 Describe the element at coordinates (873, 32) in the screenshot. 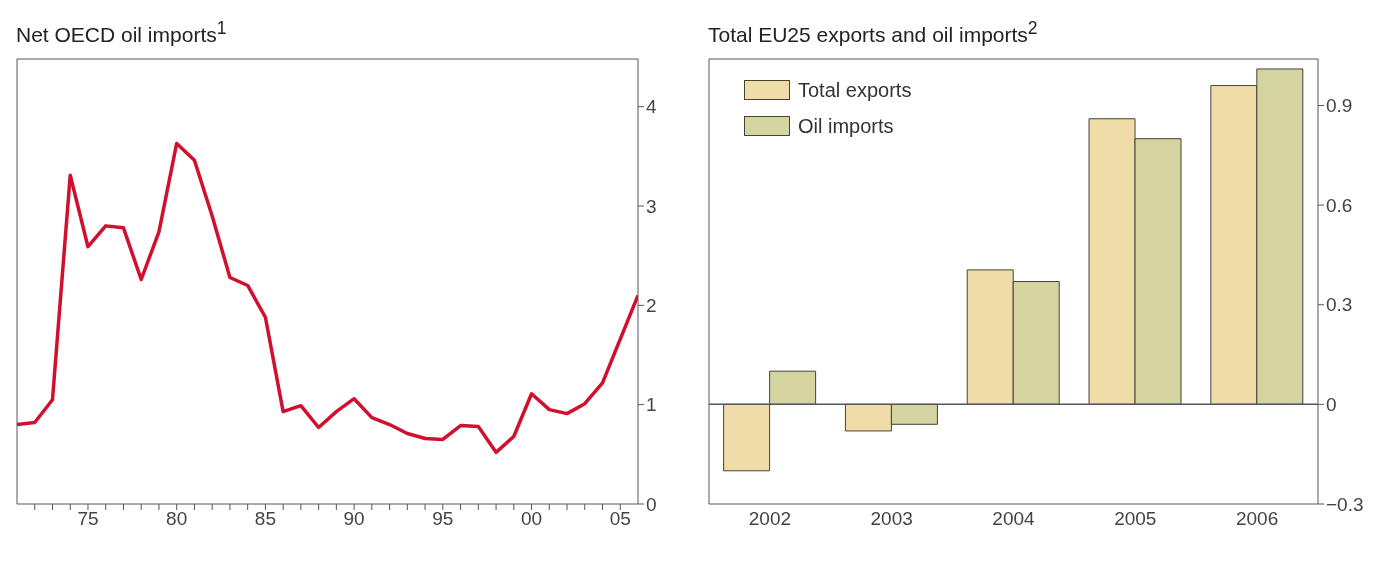

I see `chart-title: Total EU25 exports and oil imports$^{2}$` at that location.